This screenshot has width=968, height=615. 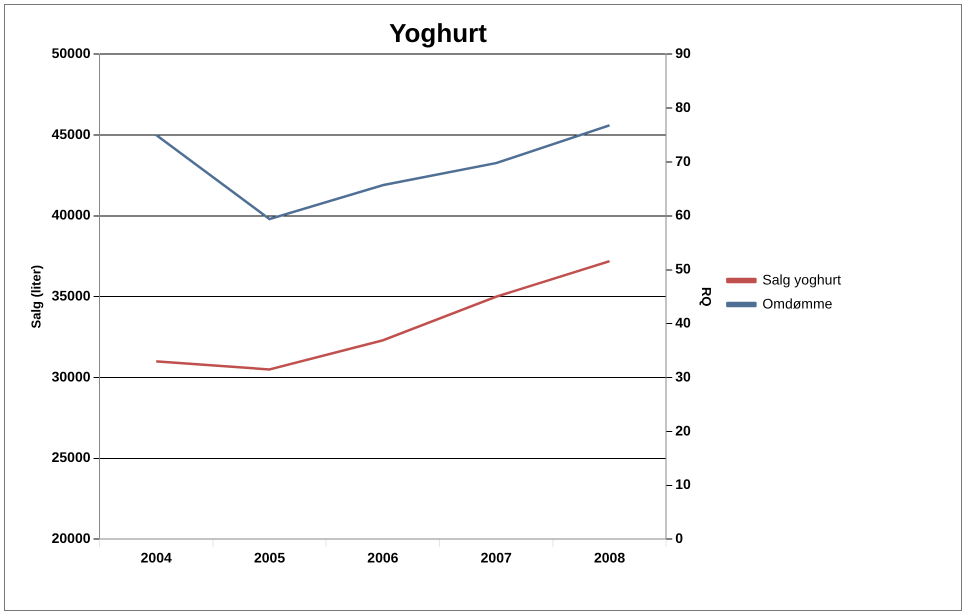 What do you see at coordinates (156, 557) in the screenshot?
I see `x-tick-label: 2004` at bounding box center [156, 557].